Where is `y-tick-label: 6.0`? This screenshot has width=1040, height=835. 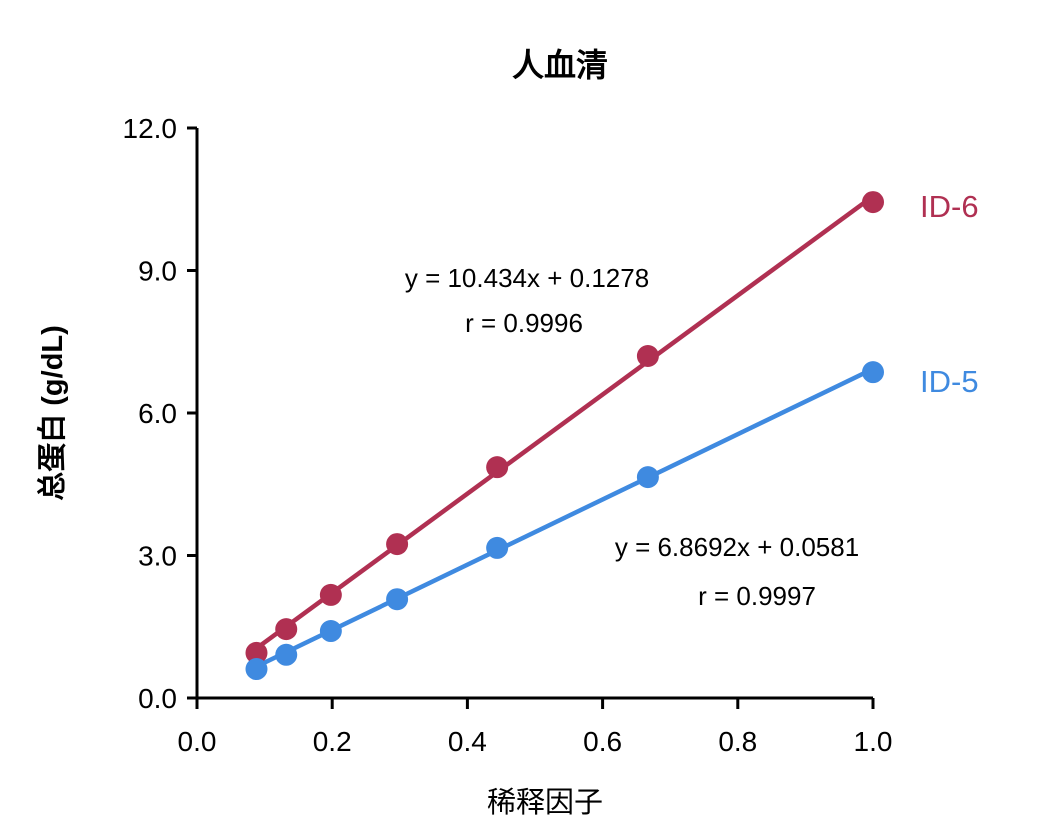 y-tick-label: 6.0 is located at coordinates (157, 413).